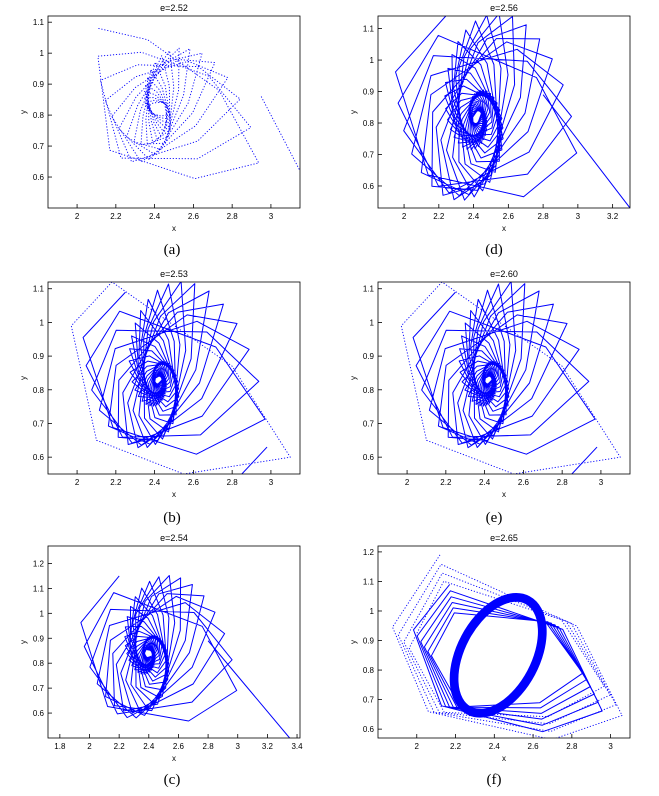  Describe the element at coordinates (174, 8) in the screenshot. I see `chart-title: e=2.52` at that location.